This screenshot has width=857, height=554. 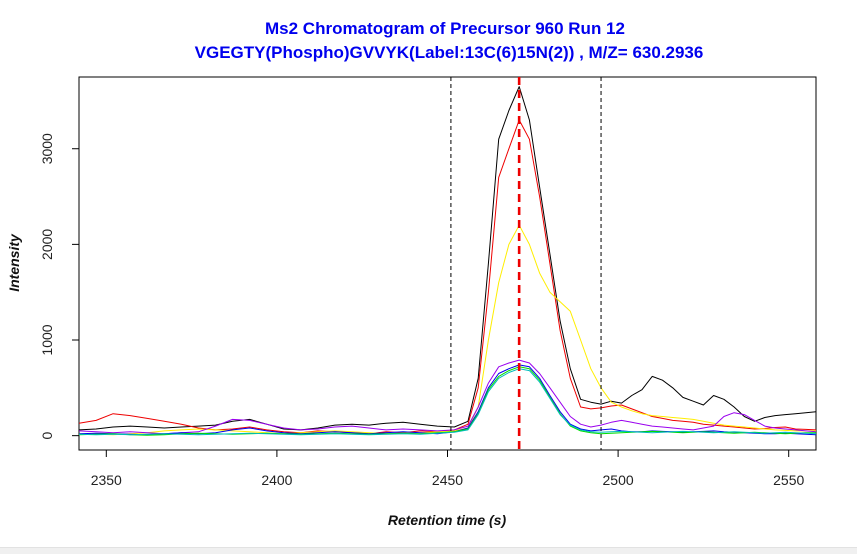 I want to click on window-bottom-edge, so click(x=428, y=550).